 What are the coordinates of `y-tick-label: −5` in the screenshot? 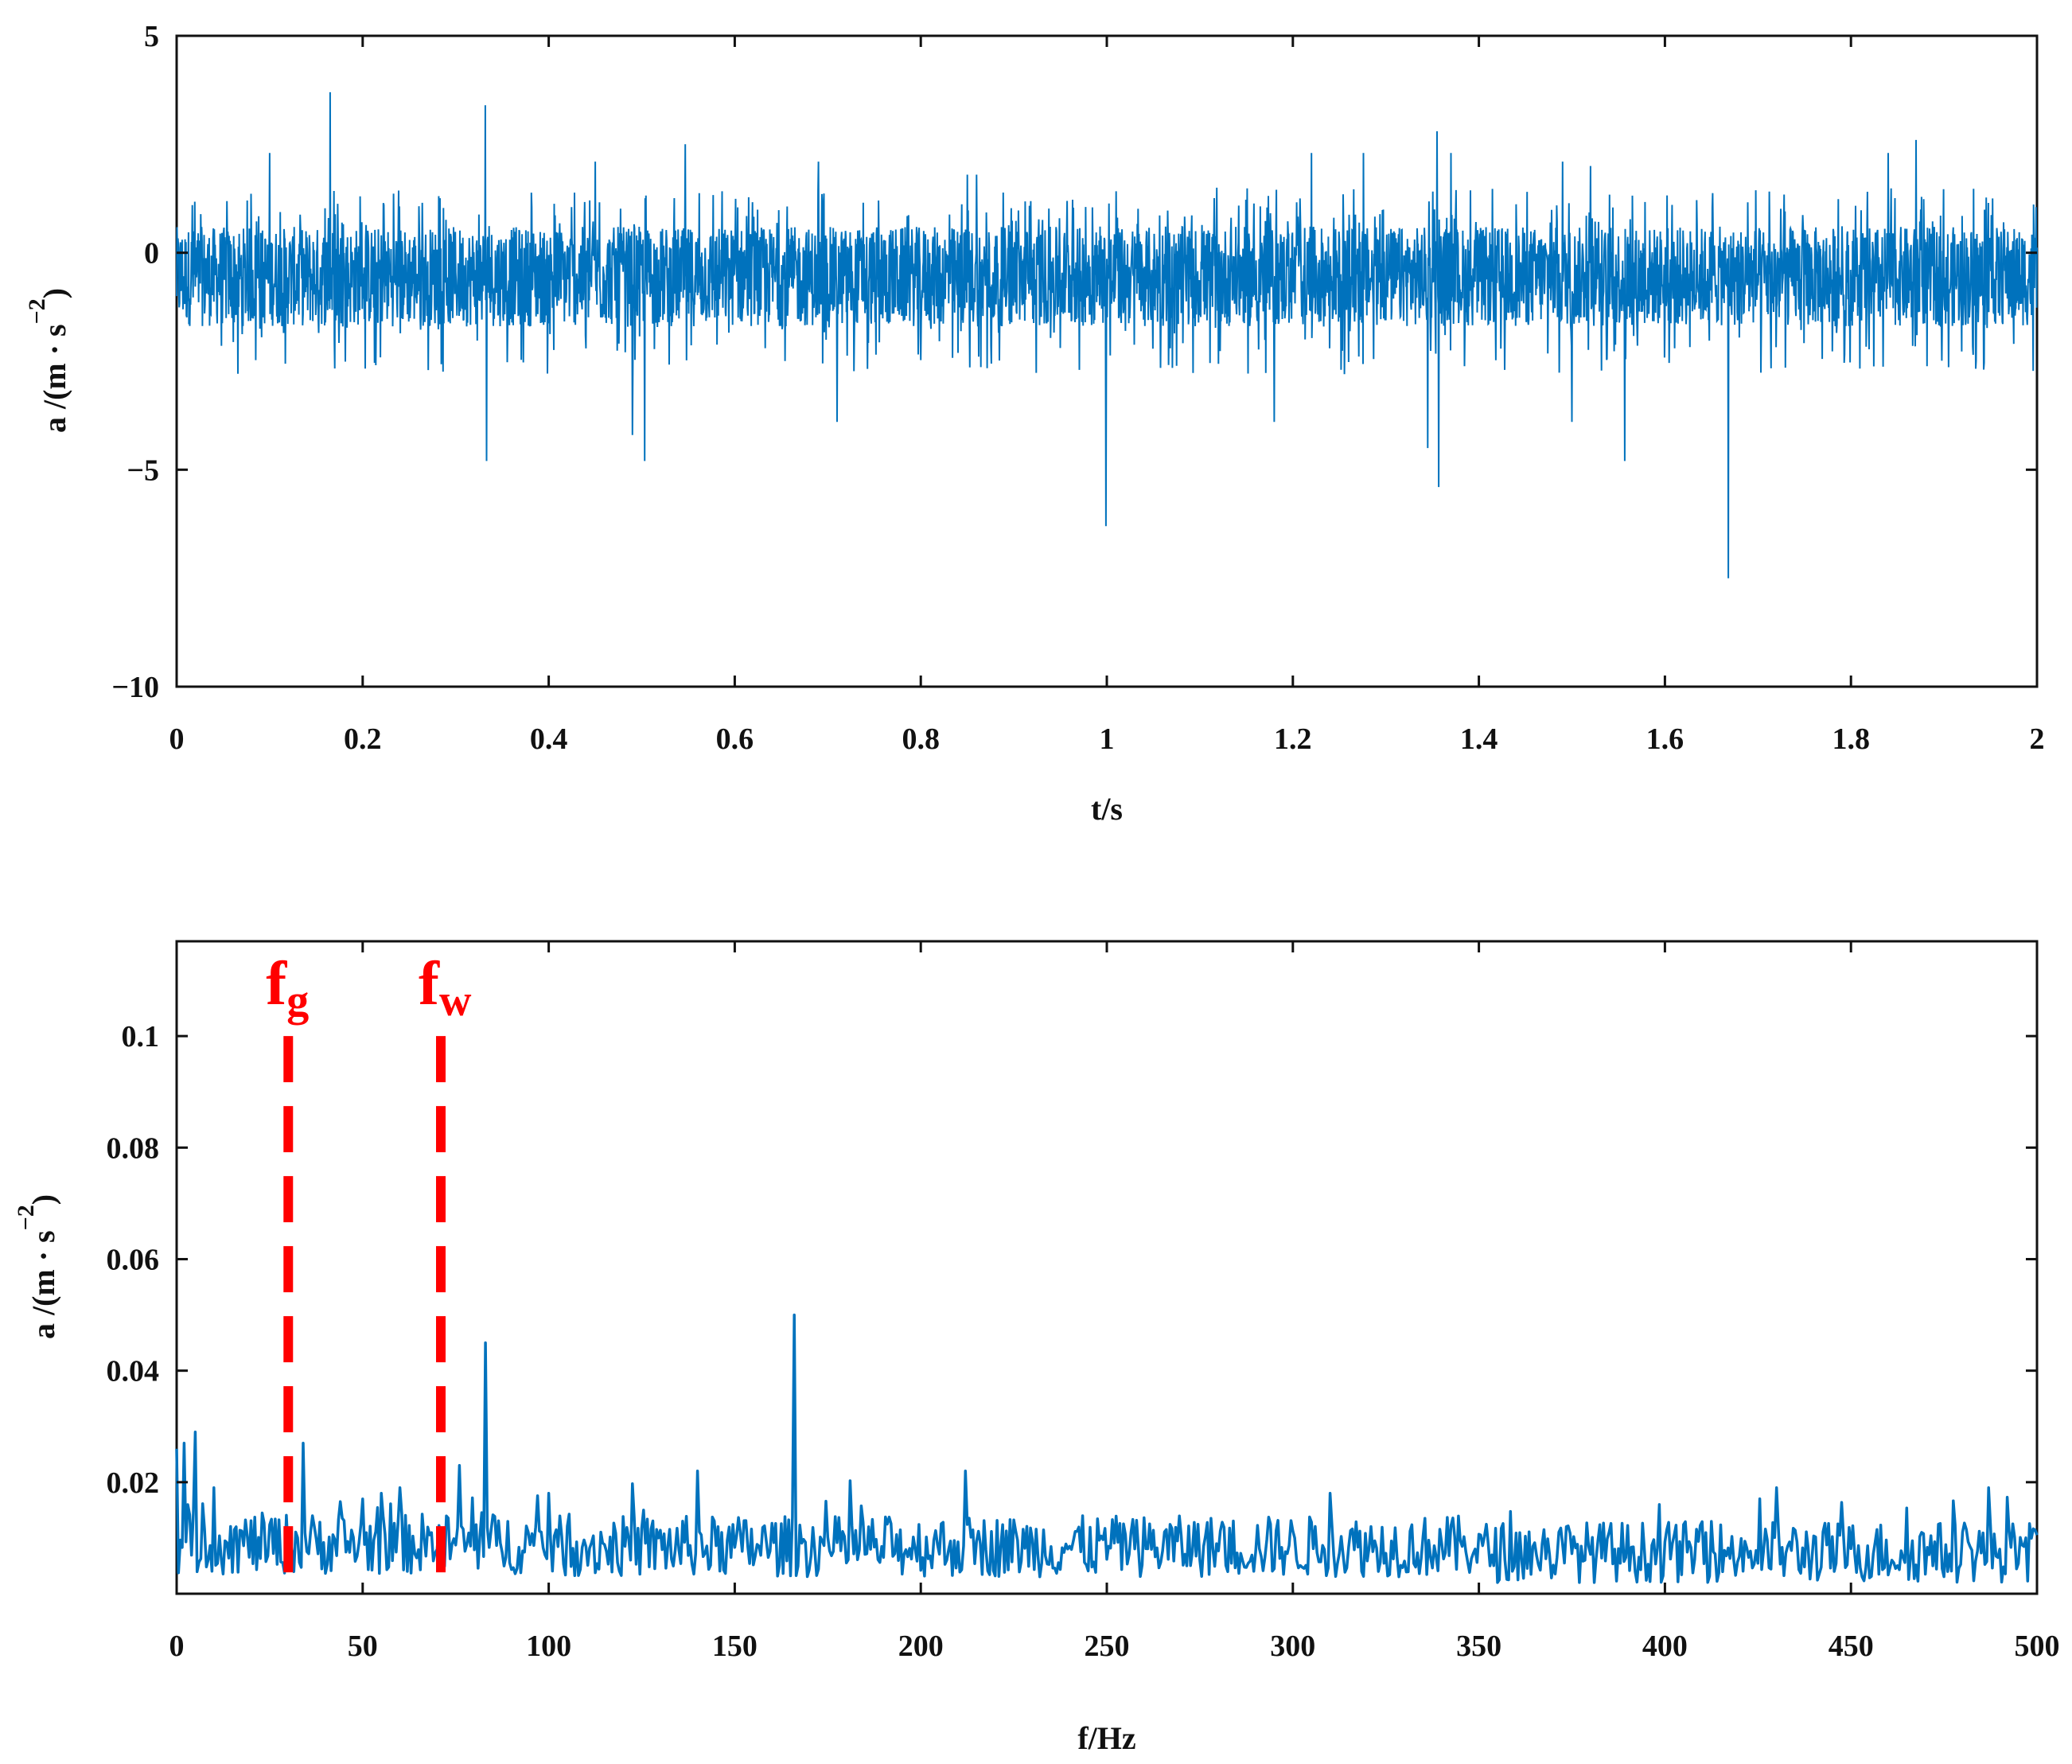 It's located at (143, 470).